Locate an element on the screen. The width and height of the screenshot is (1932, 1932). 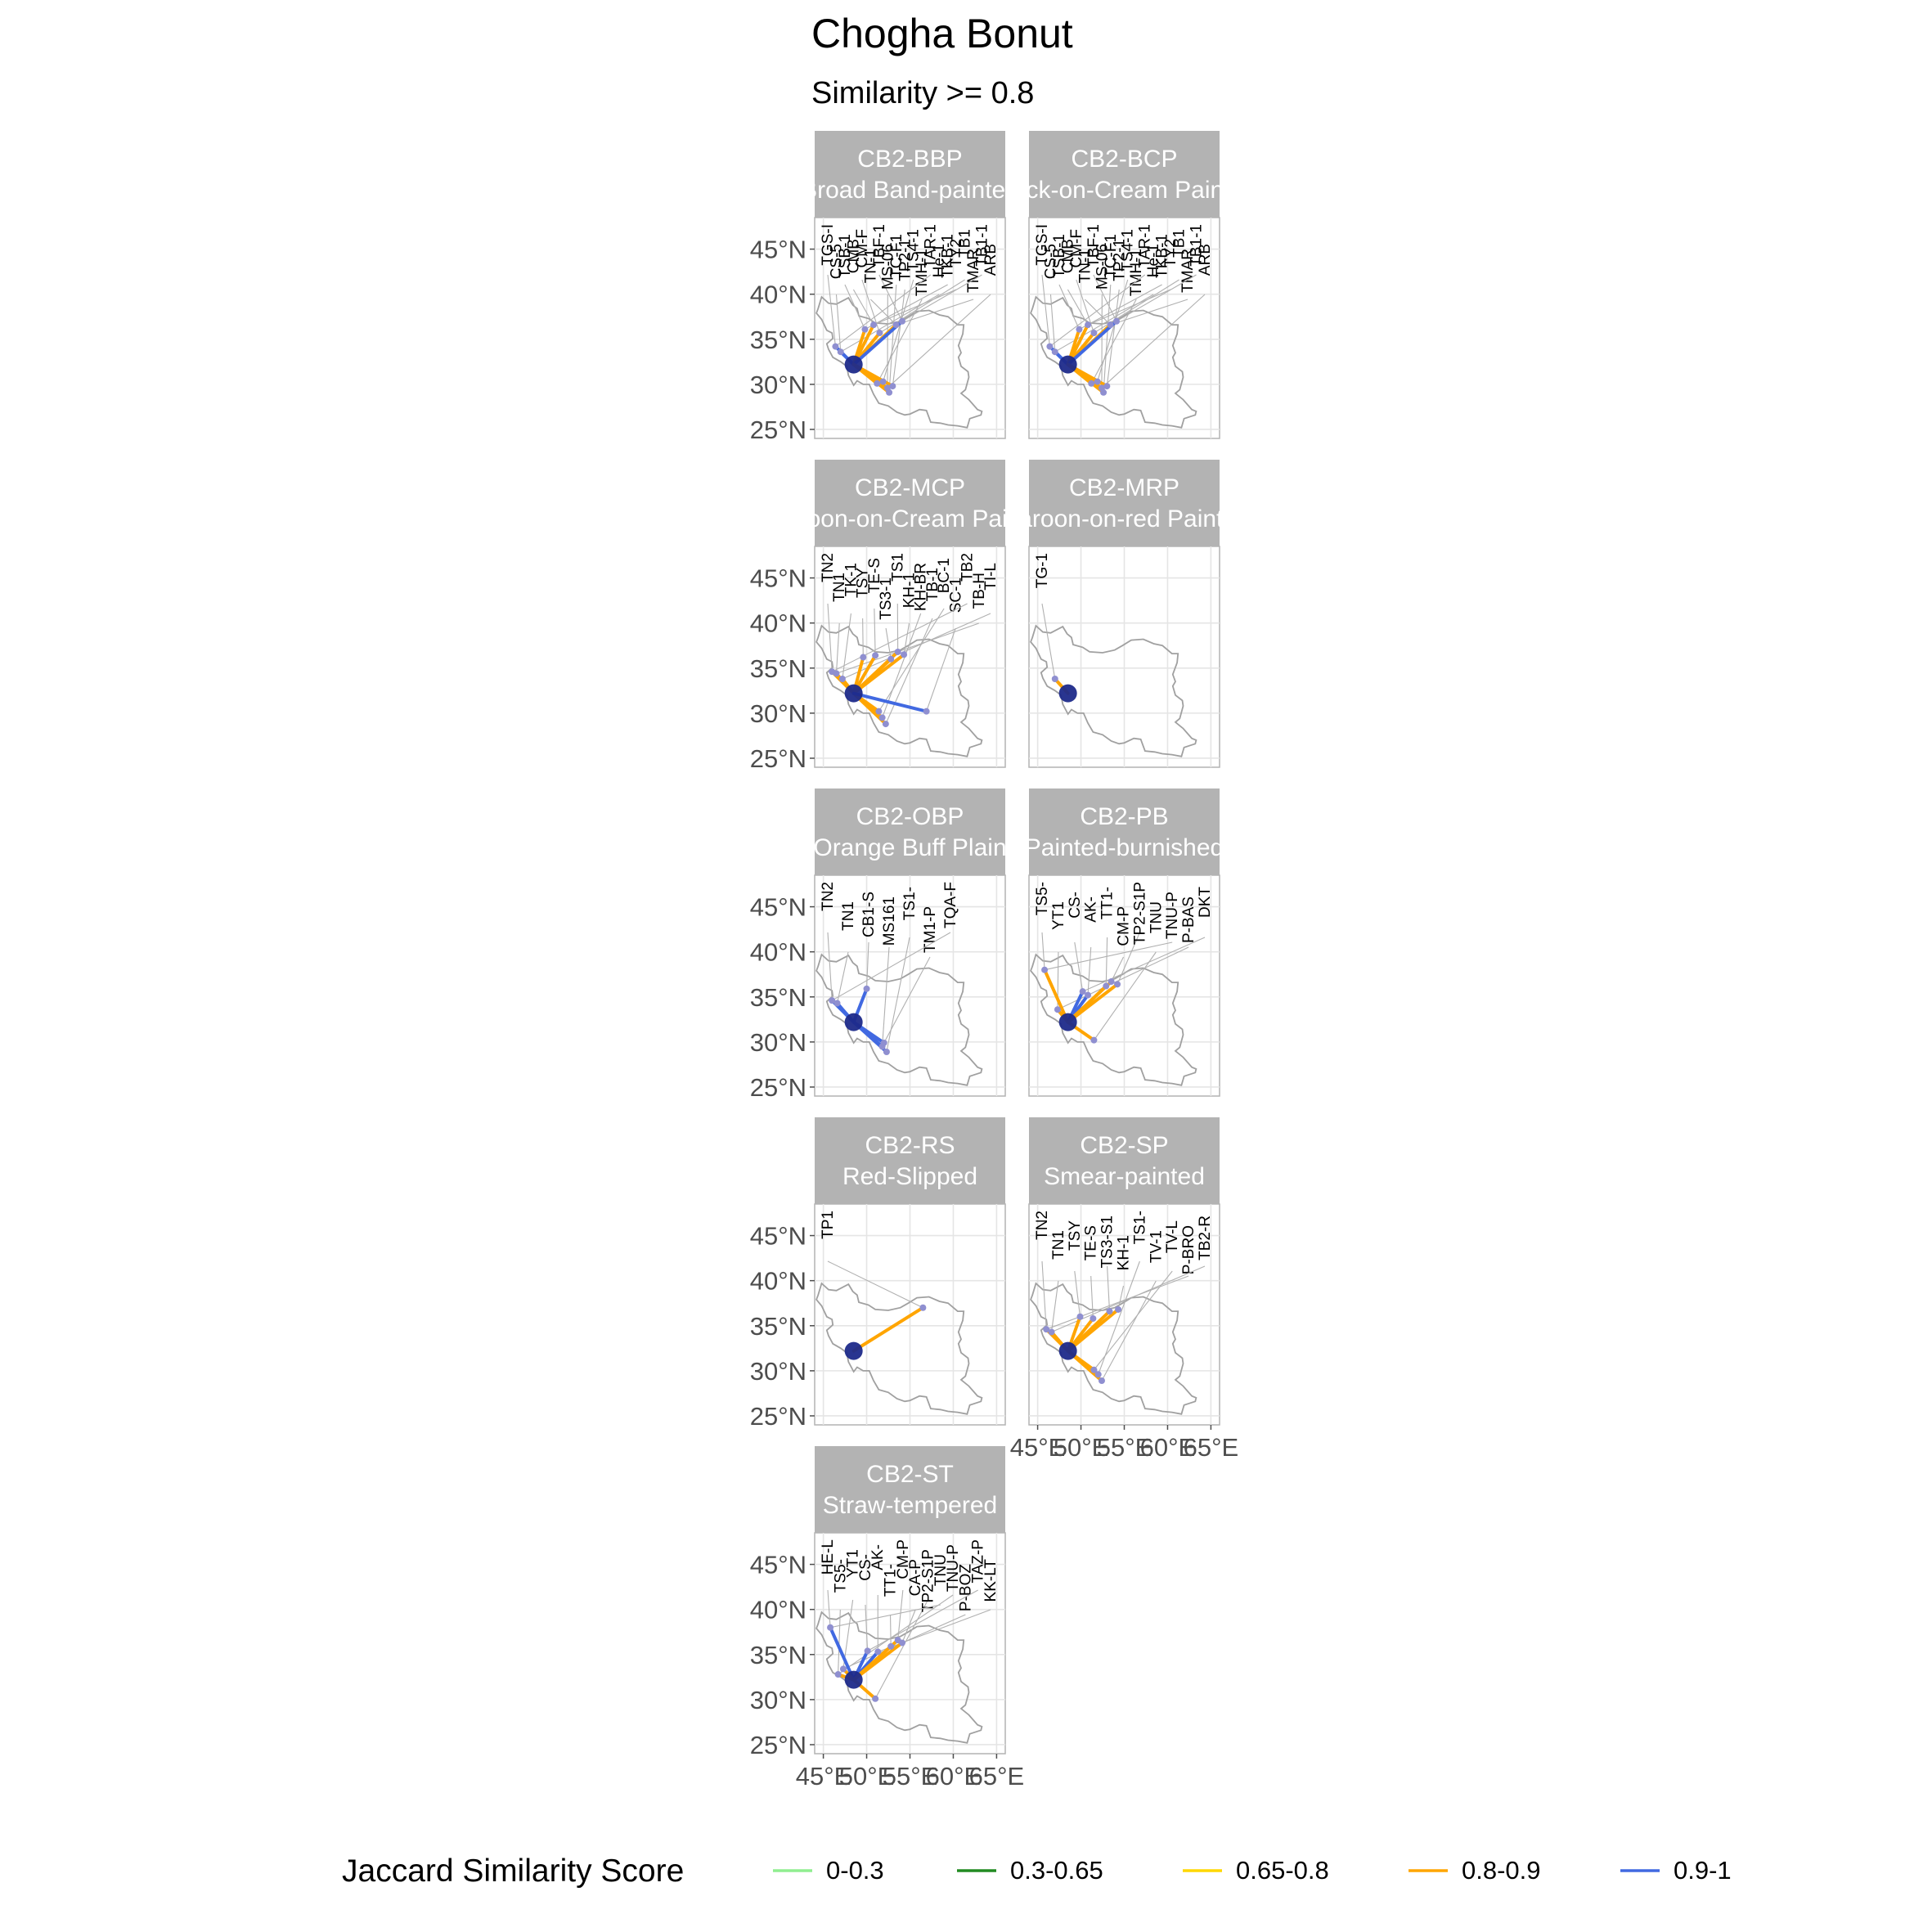
site-label: TSB-1 is located at coordinates (846, 256).